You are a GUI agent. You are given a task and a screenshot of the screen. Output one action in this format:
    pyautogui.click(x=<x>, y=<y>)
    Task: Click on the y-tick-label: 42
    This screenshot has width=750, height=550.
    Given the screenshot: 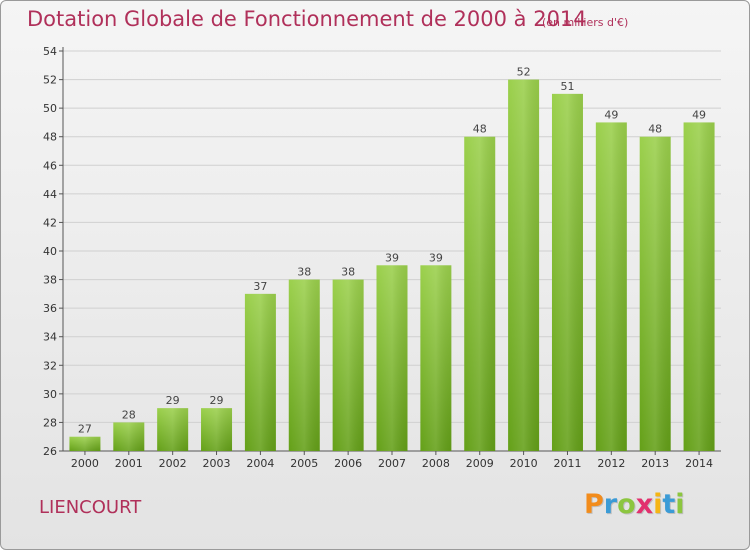 What is the action you would take?
    pyautogui.click(x=50, y=222)
    